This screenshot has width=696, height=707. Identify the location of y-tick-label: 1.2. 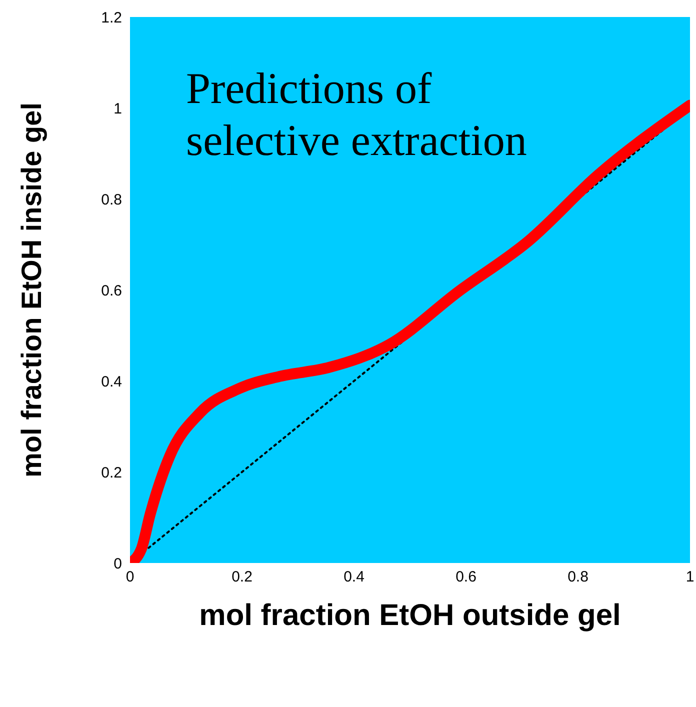
(111, 17).